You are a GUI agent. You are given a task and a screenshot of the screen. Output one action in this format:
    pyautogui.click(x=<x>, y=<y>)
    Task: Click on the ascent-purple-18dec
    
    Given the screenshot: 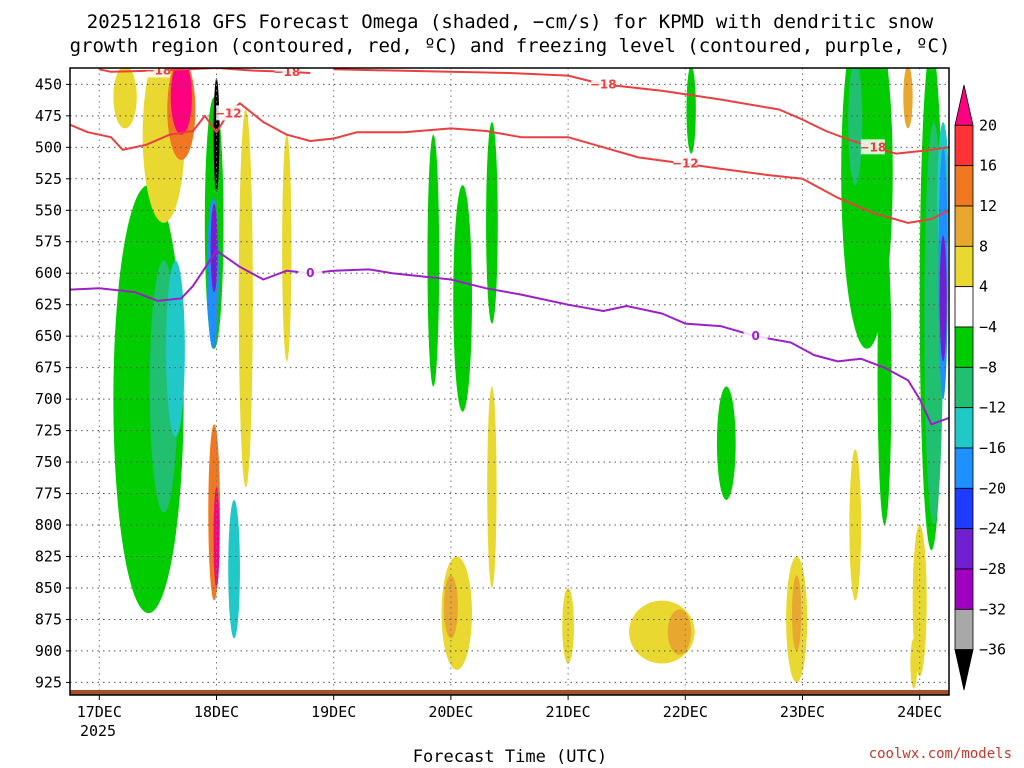 What is the action you would take?
    pyautogui.click(x=214, y=248)
    